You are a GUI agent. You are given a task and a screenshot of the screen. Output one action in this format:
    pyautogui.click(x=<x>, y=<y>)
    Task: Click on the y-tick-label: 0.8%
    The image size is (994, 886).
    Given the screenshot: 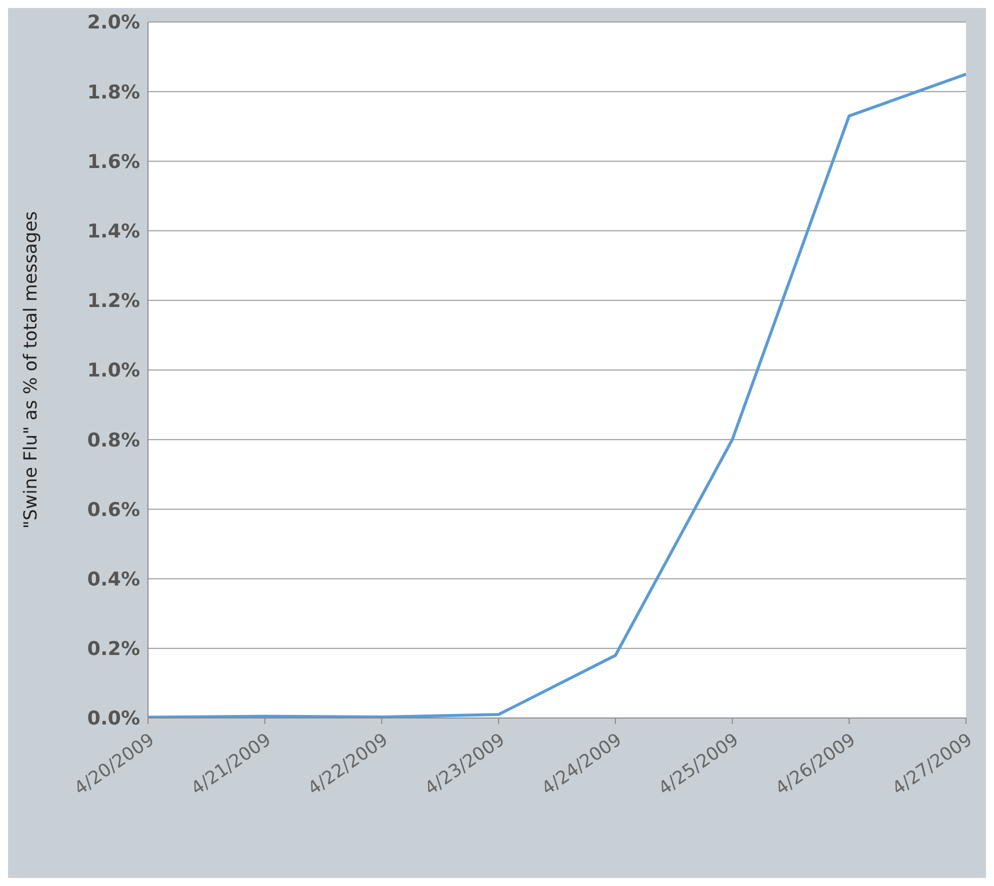 What is the action you would take?
    pyautogui.click(x=113, y=440)
    